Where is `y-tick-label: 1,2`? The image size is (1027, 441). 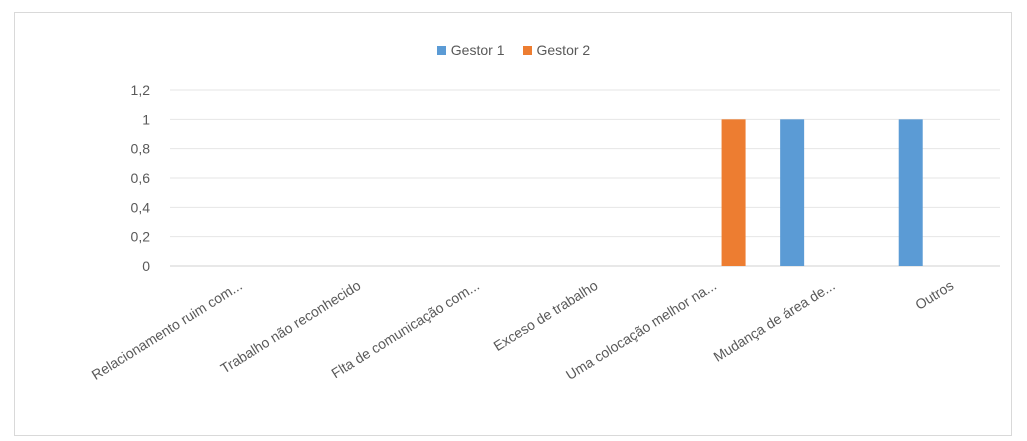 y-tick-label: 1,2 is located at coordinates (141, 90).